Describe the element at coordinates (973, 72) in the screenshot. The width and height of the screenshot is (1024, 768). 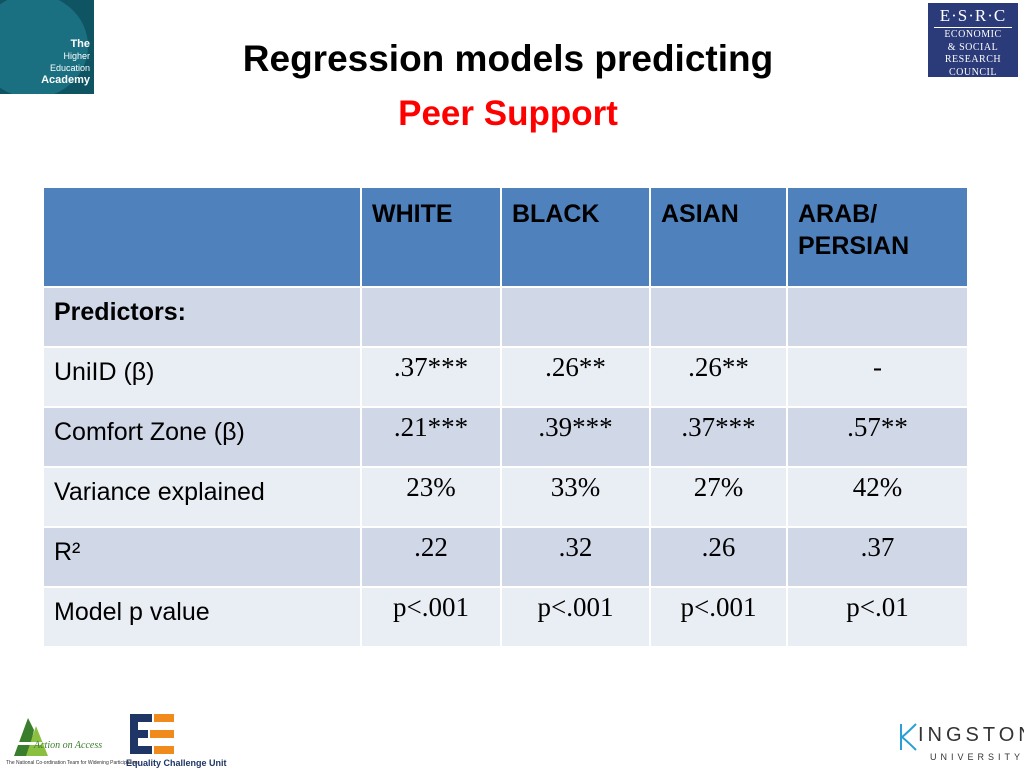
I see `esrc-logo-line-4: COUNCIL` at that location.